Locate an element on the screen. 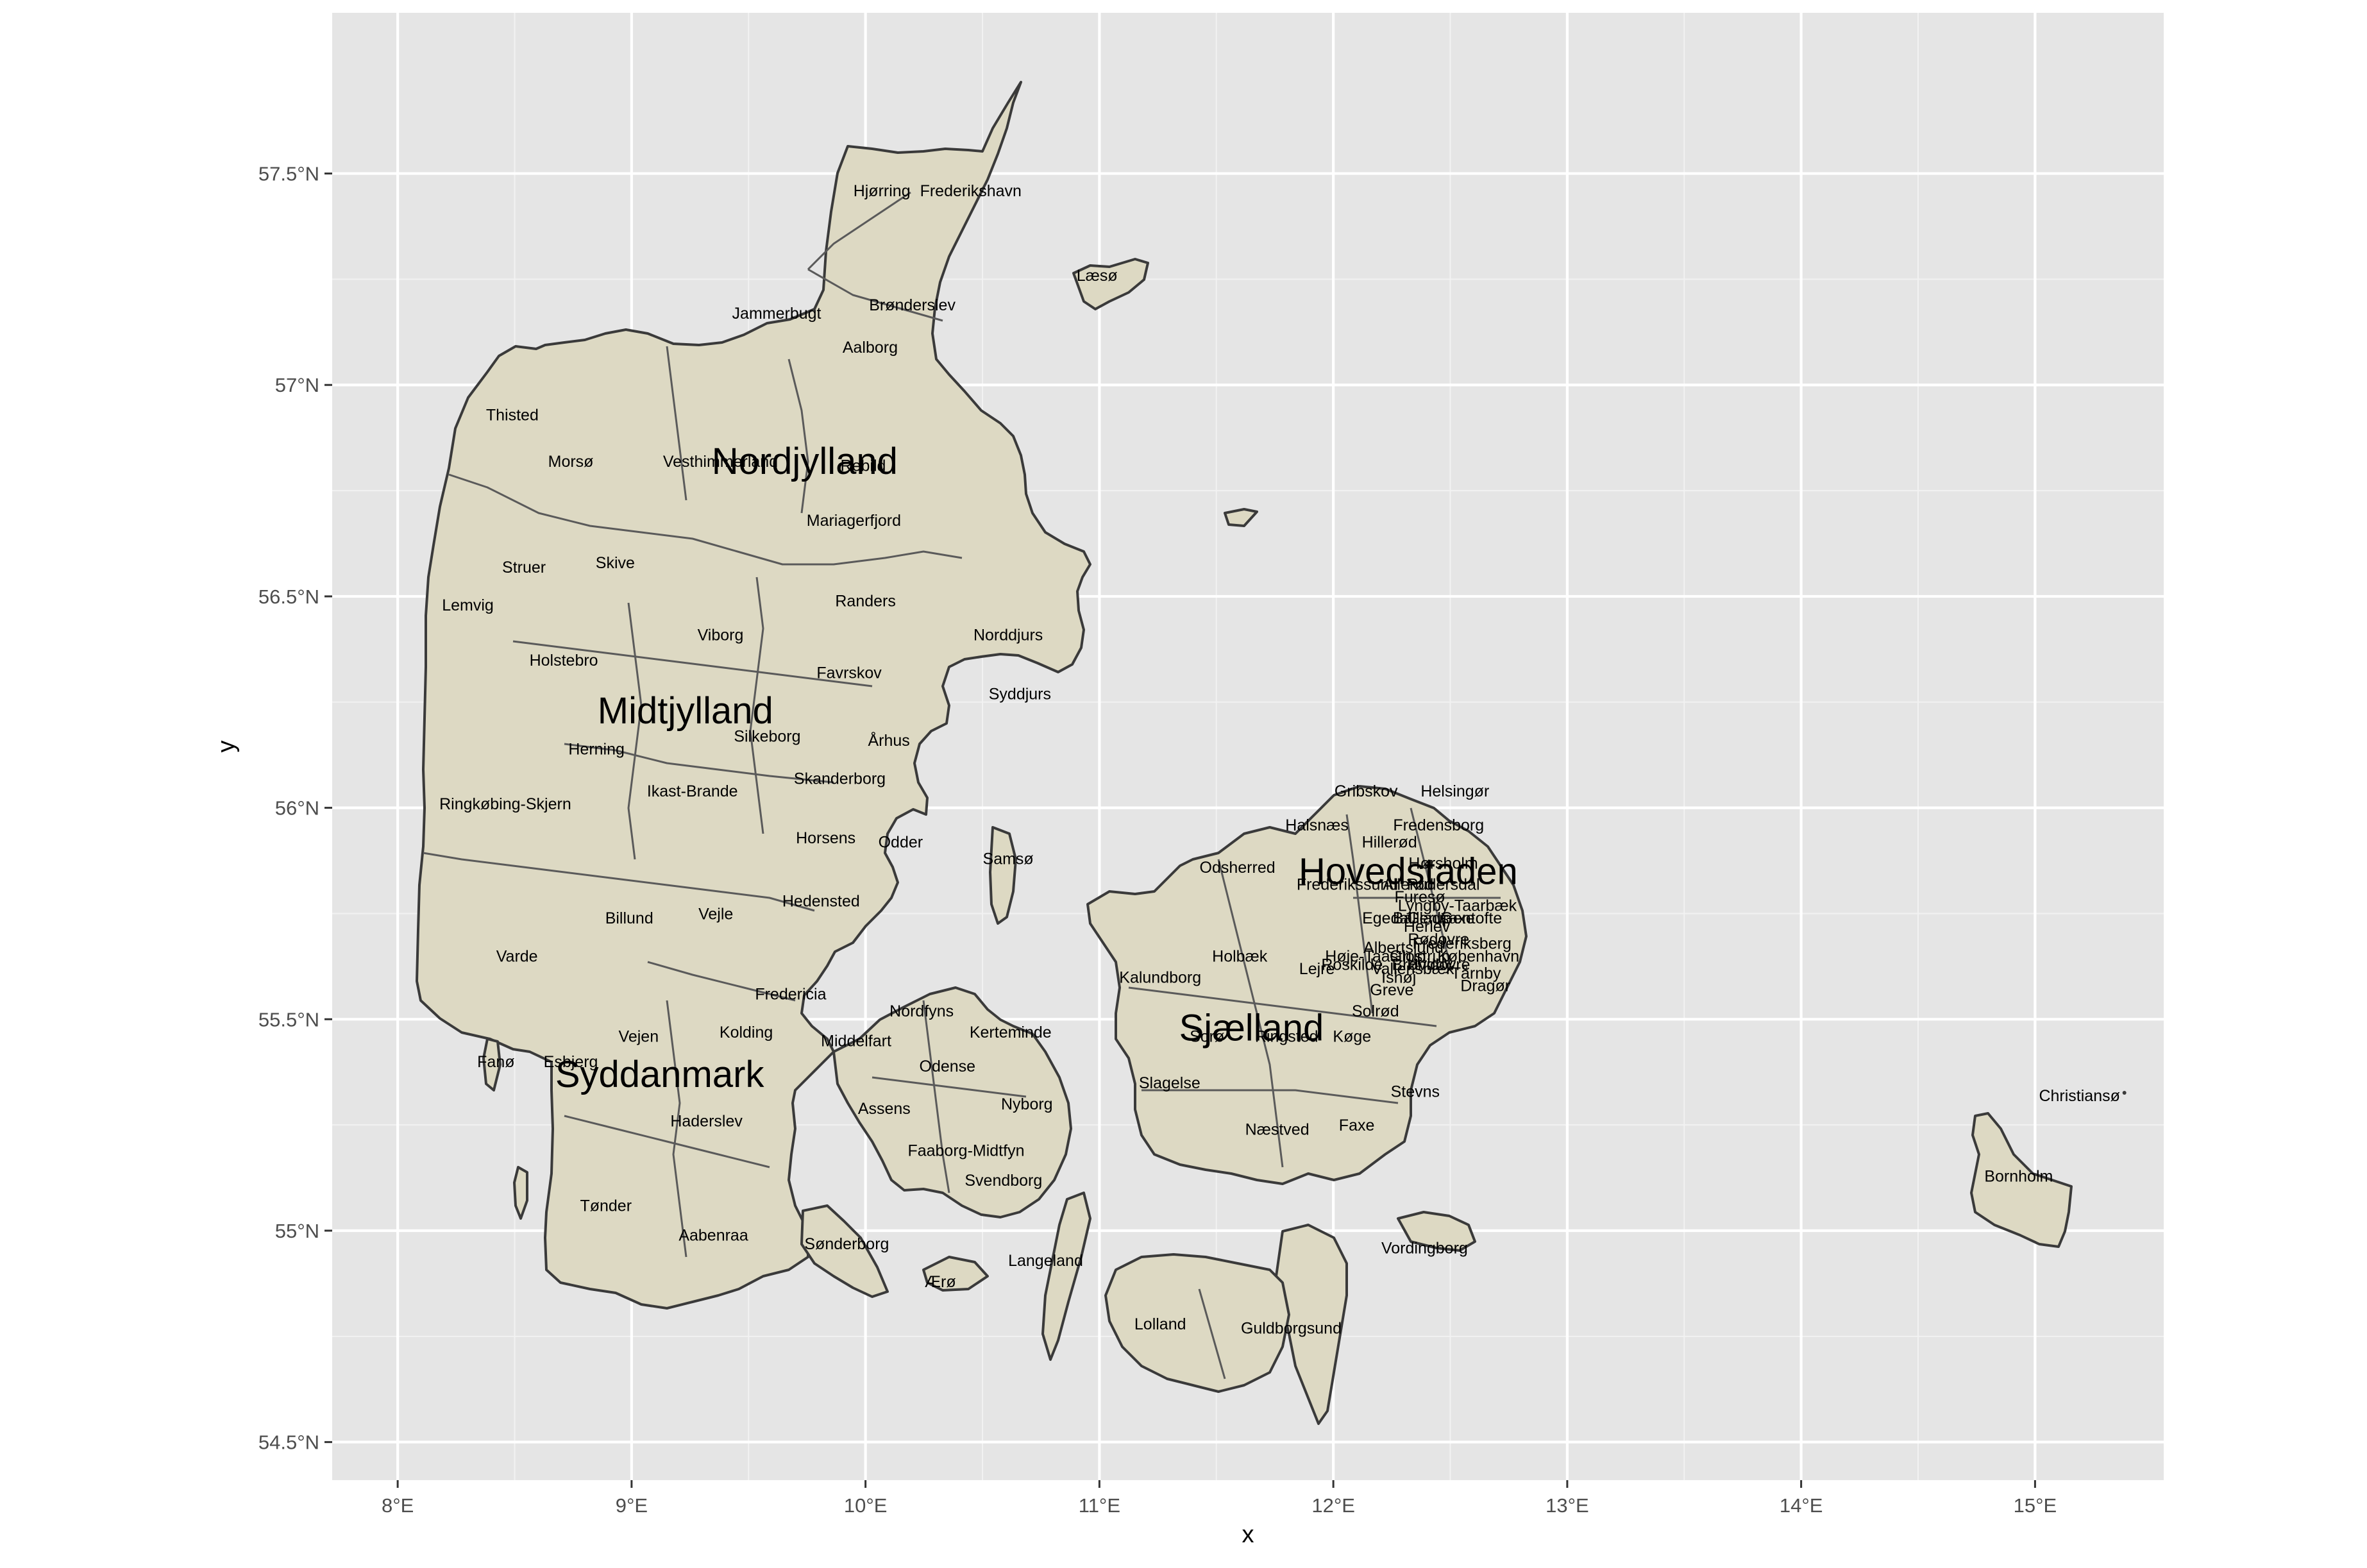 The image size is (2367, 1568). municipality-label: Vejen is located at coordinates (639, 1037).